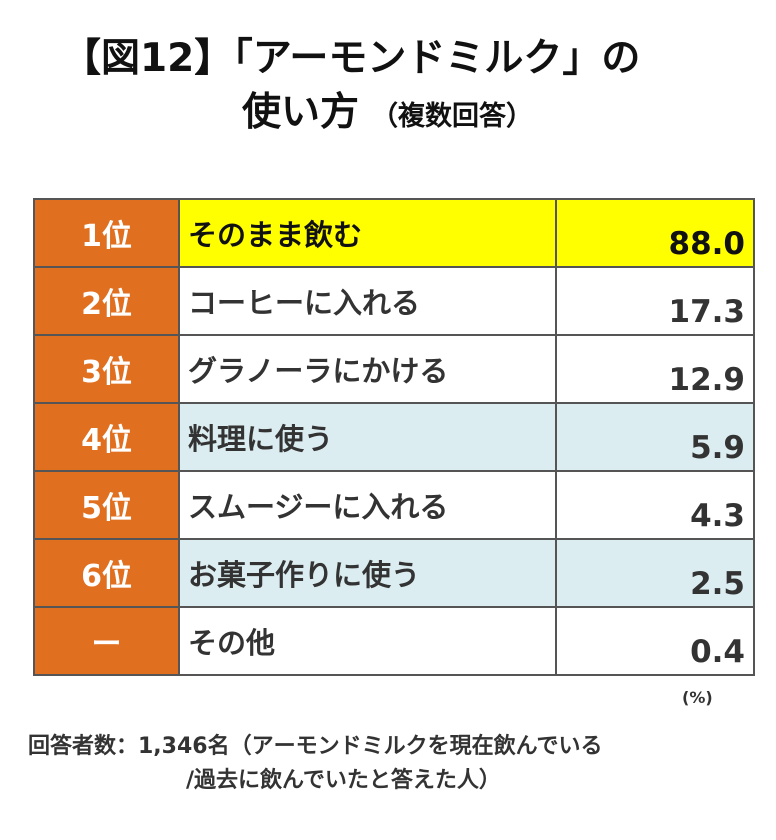 Image resolution: width=776 pixels, height=840 pixels. I want to click on usage-item: そのまま飲む, so click(367, 233).